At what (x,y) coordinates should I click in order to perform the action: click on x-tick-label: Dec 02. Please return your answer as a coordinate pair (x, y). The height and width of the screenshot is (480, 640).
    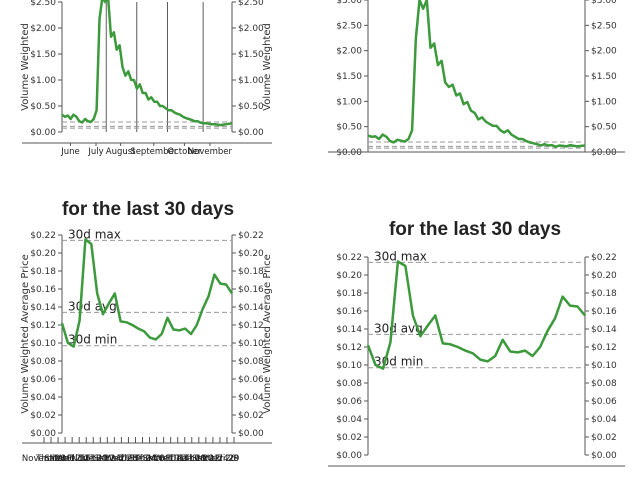
    Looking at the image, I should click on (135, 459).